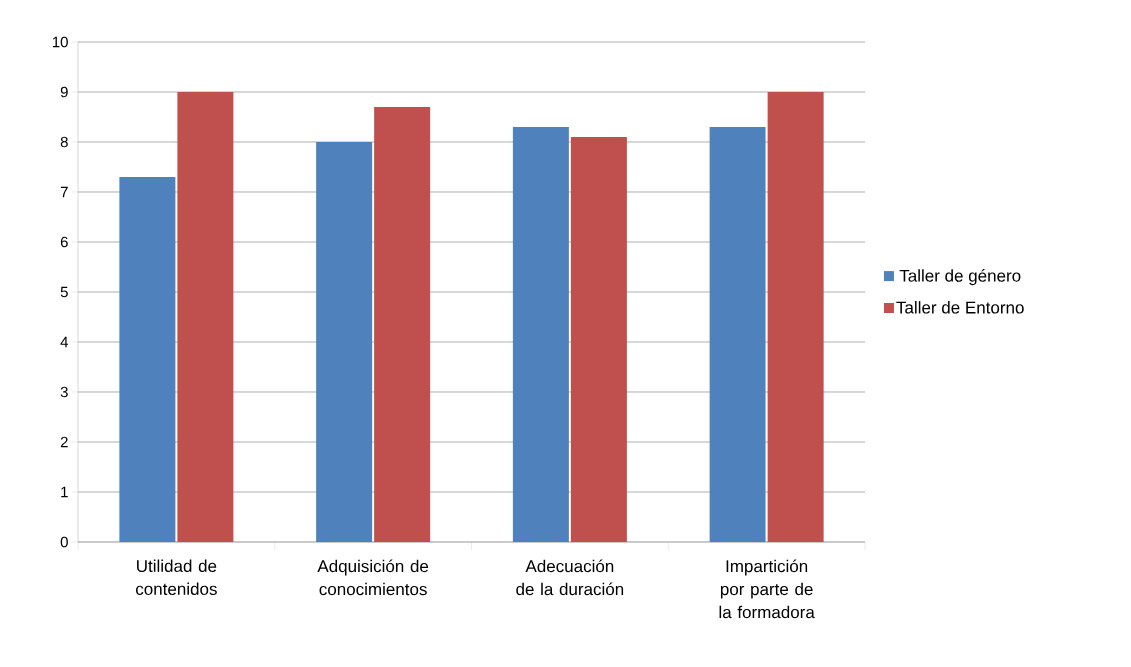 This screenshot has width=1131, height=667. I want to click on y-tick-label: 2, so click(64, 442).